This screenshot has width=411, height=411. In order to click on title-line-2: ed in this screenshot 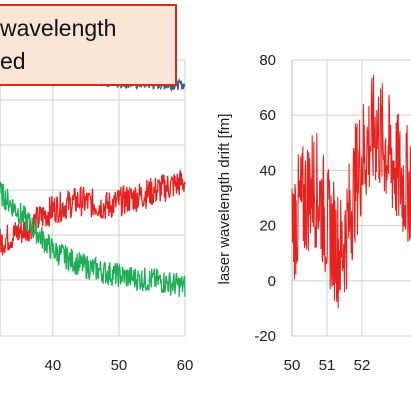, I will do `click(13, 61)`.